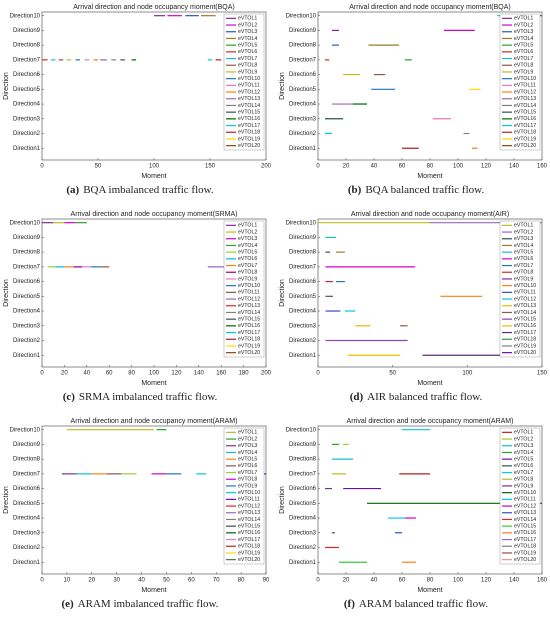 The width and height of the screenshot is (550, 621). I want to click on y-tick-label: Direction3, so click(27, 119).